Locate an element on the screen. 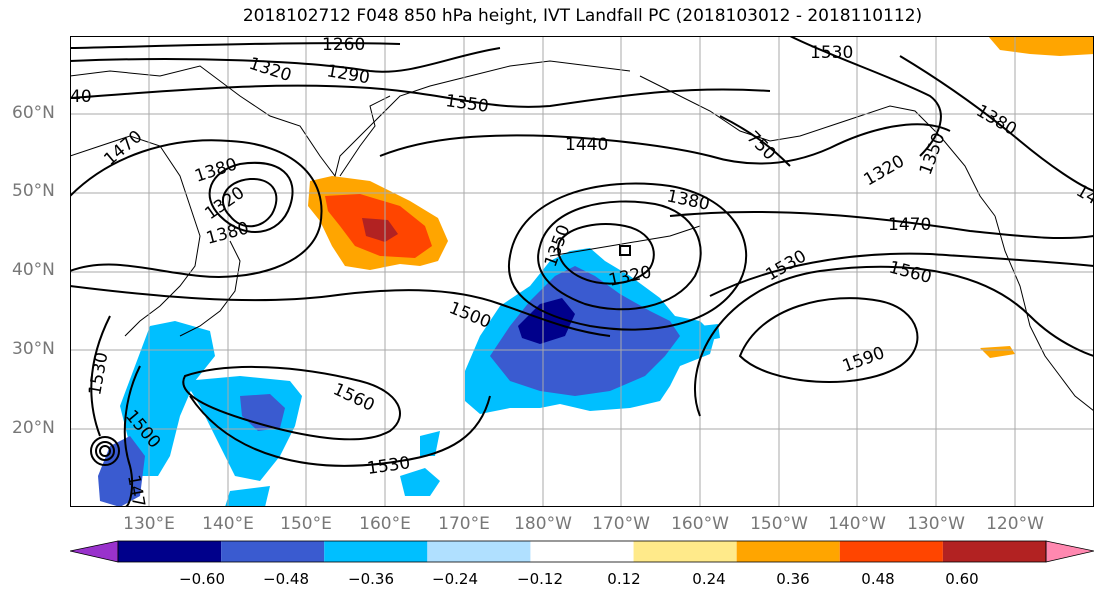 This screenshot has height=601, width=1105. ivt-negative-region-west is located at coordinates (167, 398).